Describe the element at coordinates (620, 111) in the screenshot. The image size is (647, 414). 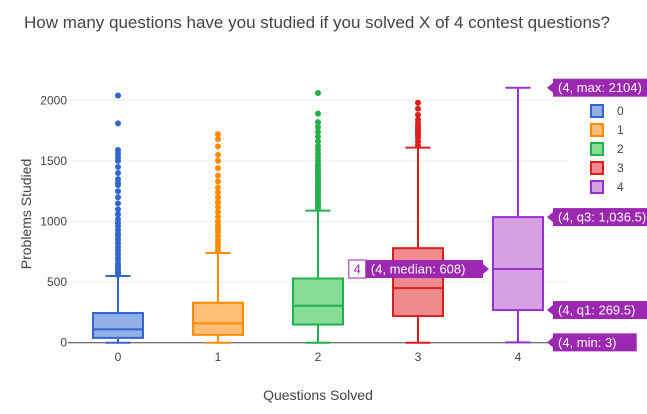
I see `legend-label-0: 0` at that location.